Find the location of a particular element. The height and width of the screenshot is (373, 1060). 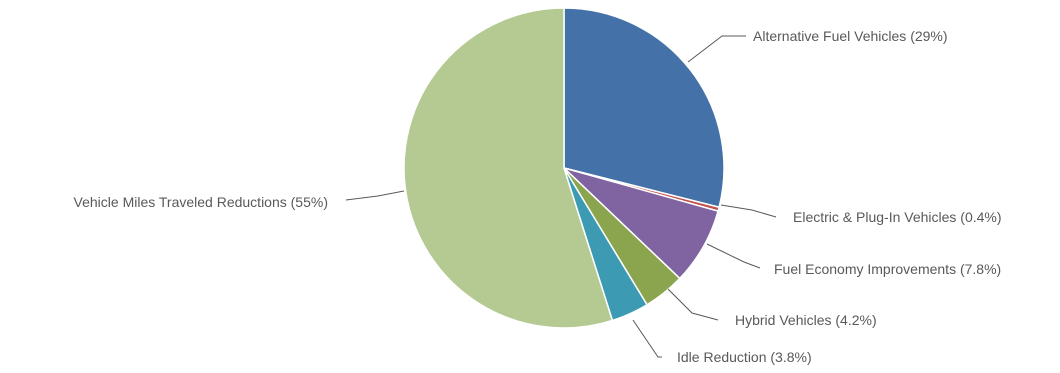

slice-label-fuel-economy-improvements: Fuel Economy Improvements (7.8%) is located at coordinates (887, 269).